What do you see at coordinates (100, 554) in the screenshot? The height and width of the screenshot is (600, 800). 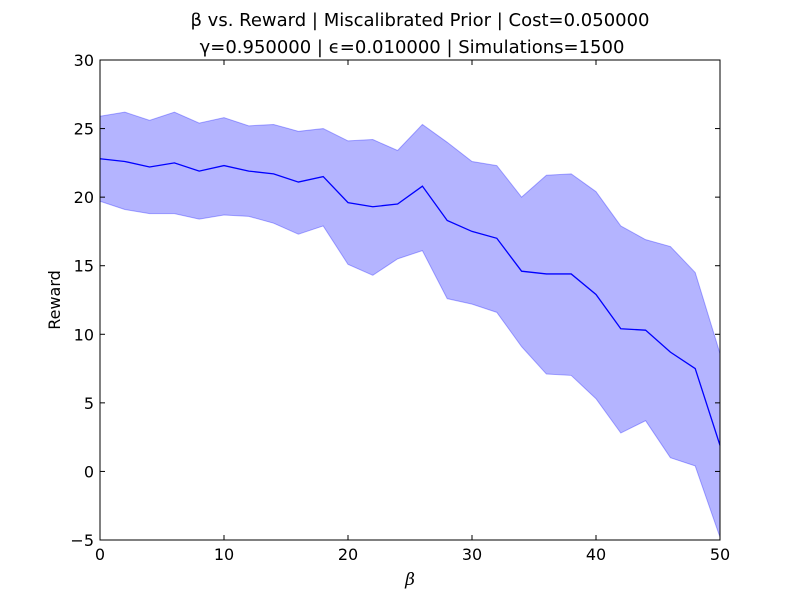 I see `x-tick-label: 0` at bounding box center [100, 554].